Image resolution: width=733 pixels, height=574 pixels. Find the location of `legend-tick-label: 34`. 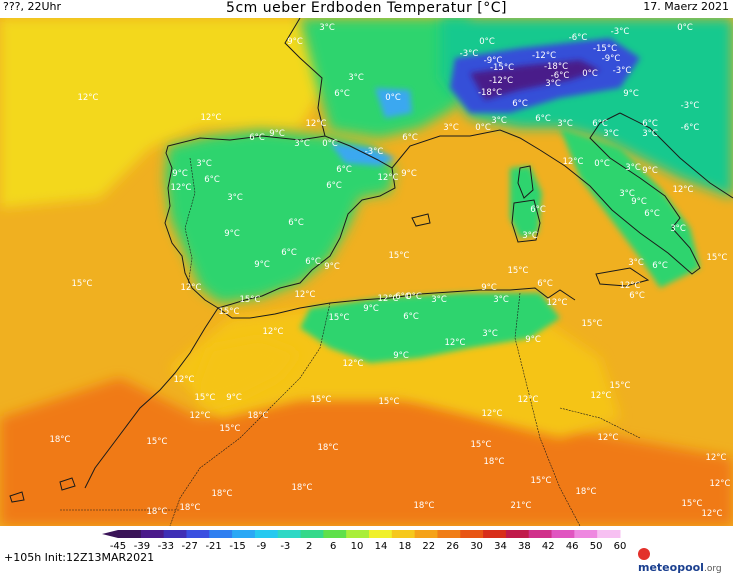

legend-tick-label: 34 is located at coordinates (500, 545).